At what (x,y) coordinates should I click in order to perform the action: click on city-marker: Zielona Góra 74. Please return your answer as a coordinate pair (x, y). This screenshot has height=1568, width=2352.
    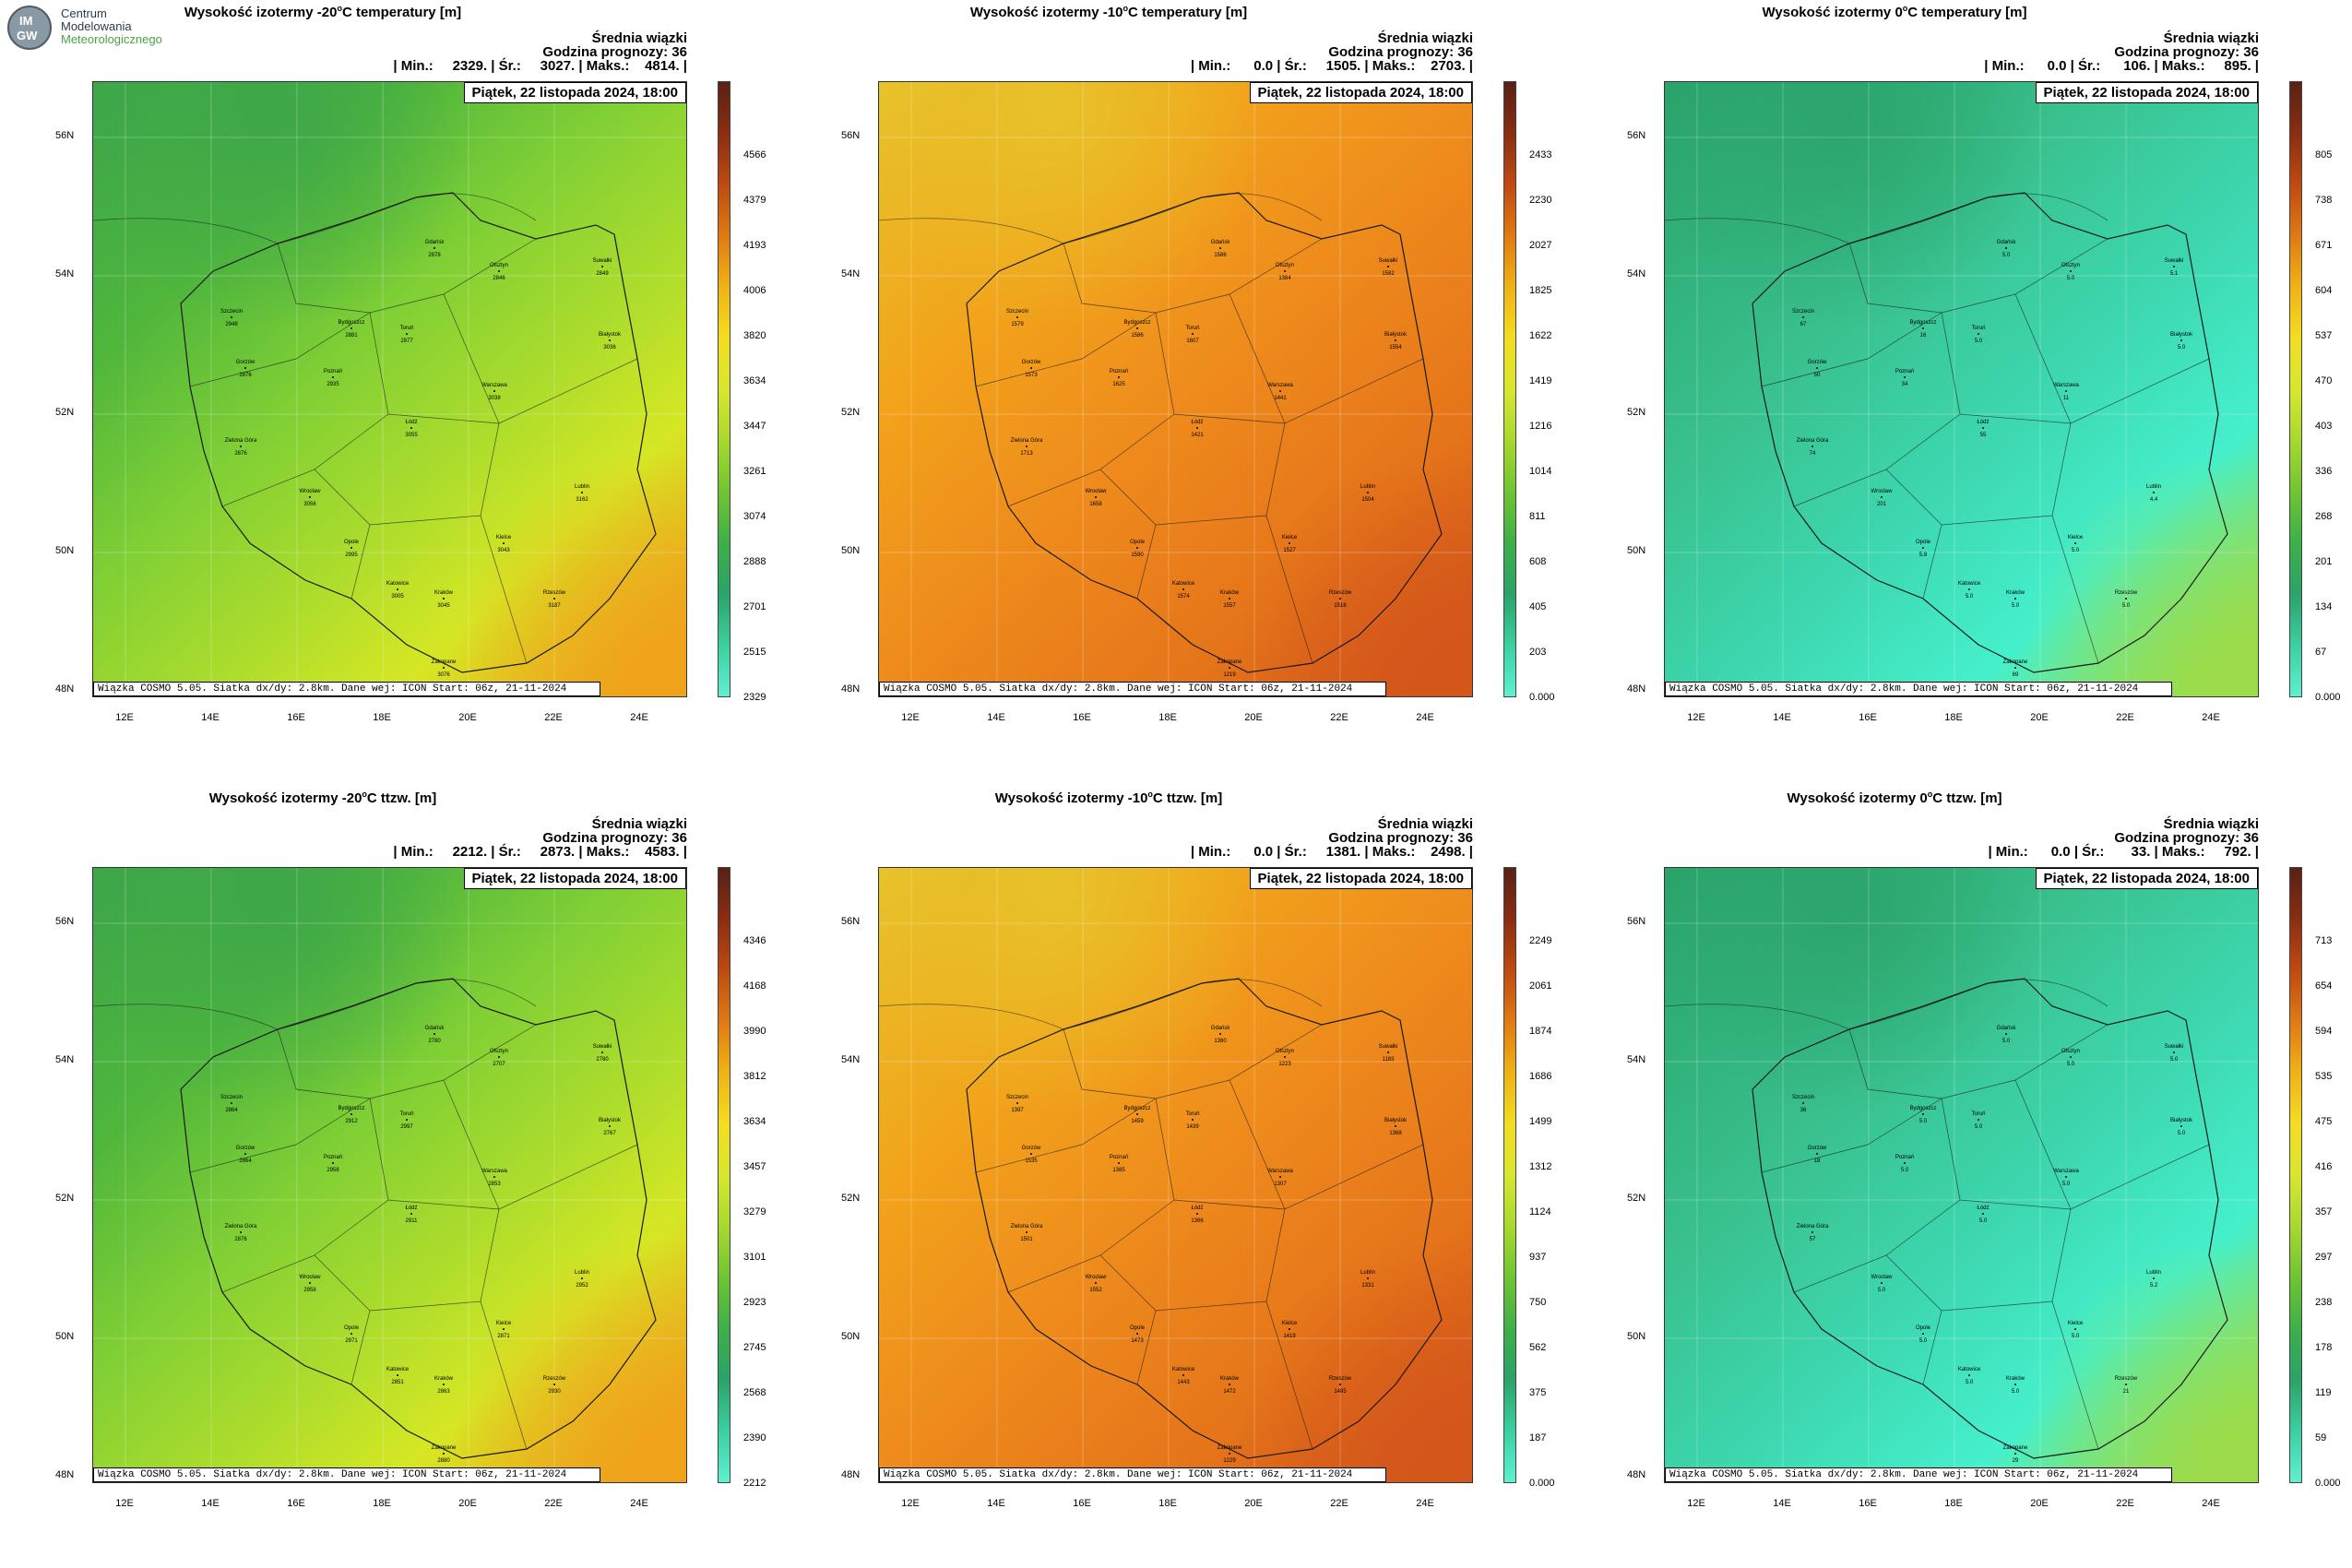
    Looking at the image, I should click on (1813, 447).